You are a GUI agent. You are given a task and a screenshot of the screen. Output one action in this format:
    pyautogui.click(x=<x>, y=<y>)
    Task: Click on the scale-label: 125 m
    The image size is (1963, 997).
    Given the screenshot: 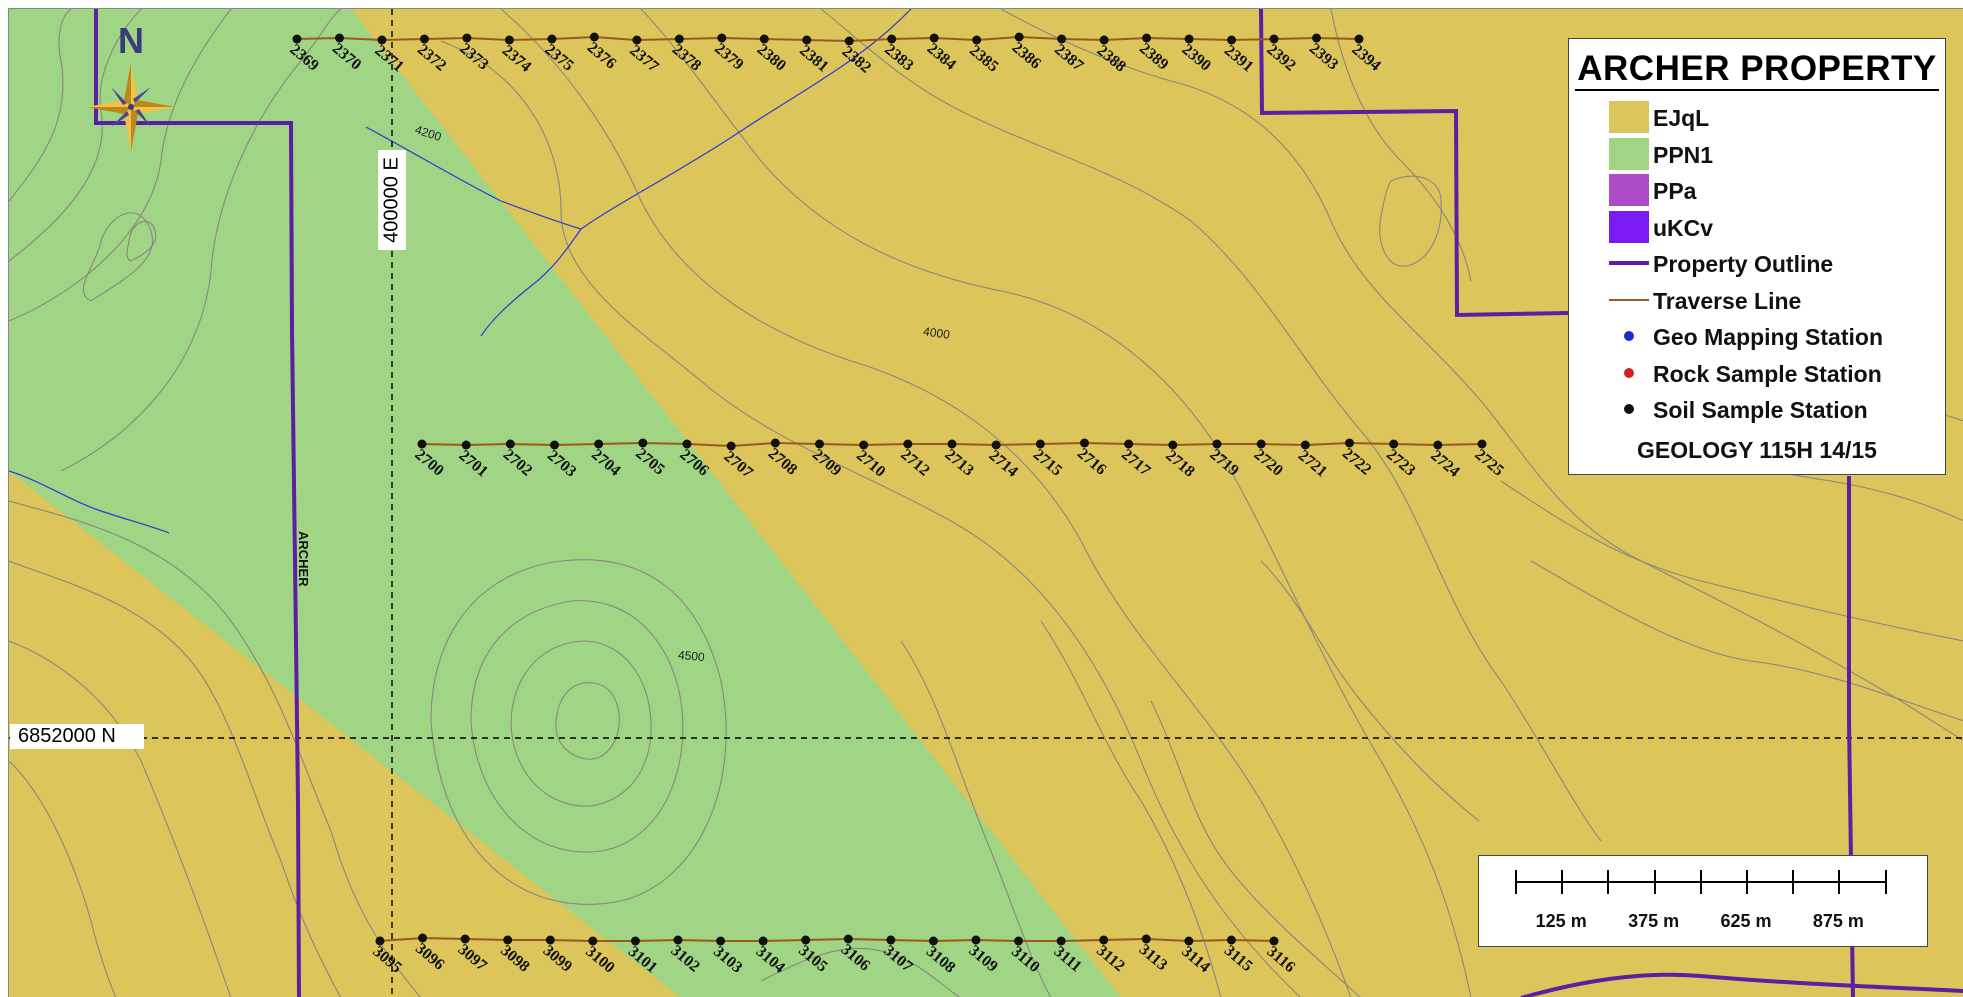 What is the action you would take?
    pyautogui.click(x=1561, y=921)
    